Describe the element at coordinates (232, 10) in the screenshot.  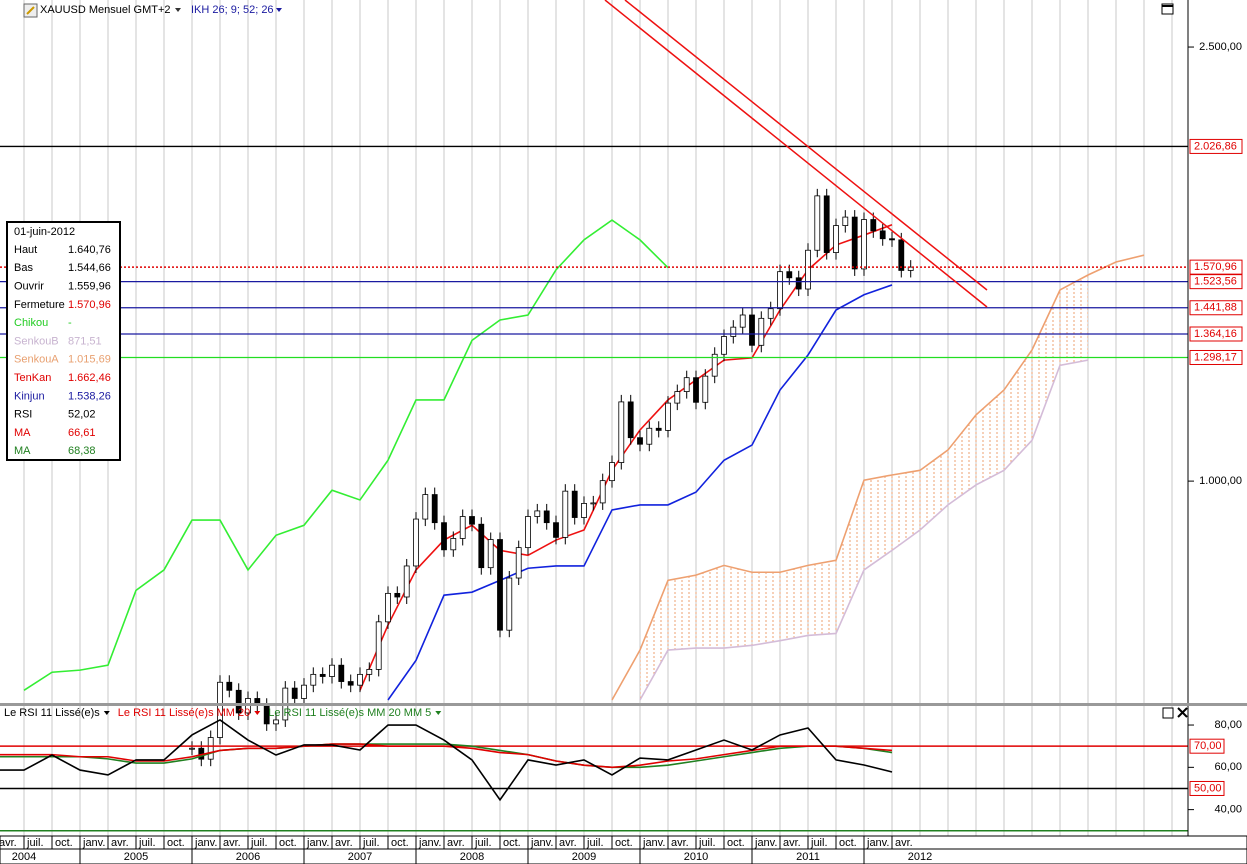
I see `indicator-label: IKH 26; 9; 52; 26` at that location.